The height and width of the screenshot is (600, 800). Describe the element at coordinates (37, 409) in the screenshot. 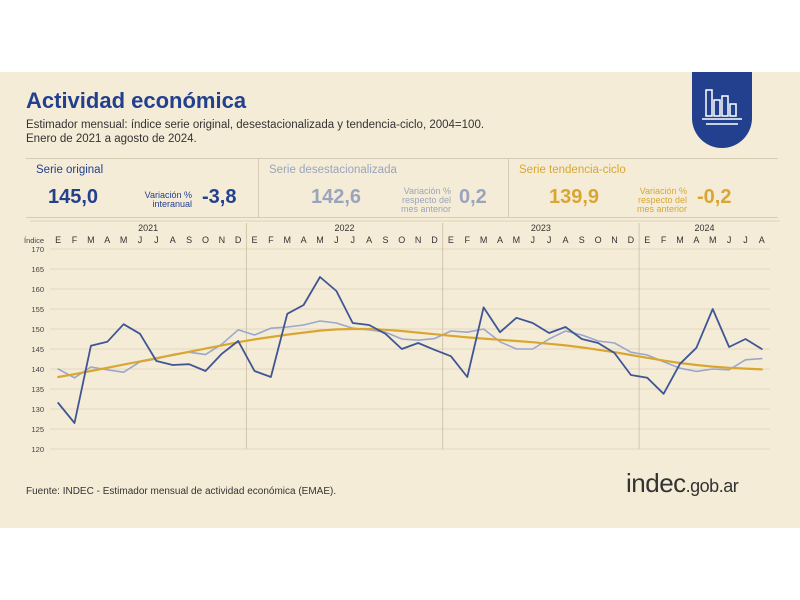

I see `y-tick-label: 130` at that location.